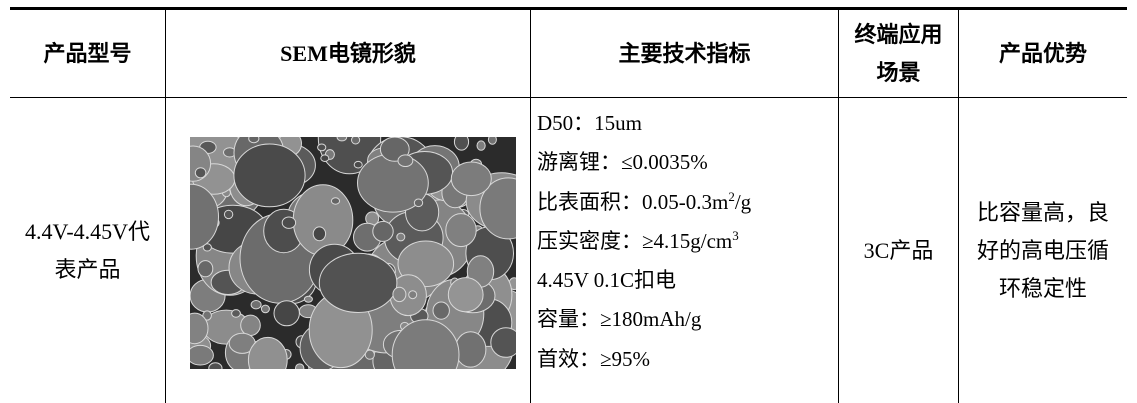  What do you see at coordinates (87, 53) in the screenshot?
I see `header-cell: 产品型号` at bounding box center [87, 53].